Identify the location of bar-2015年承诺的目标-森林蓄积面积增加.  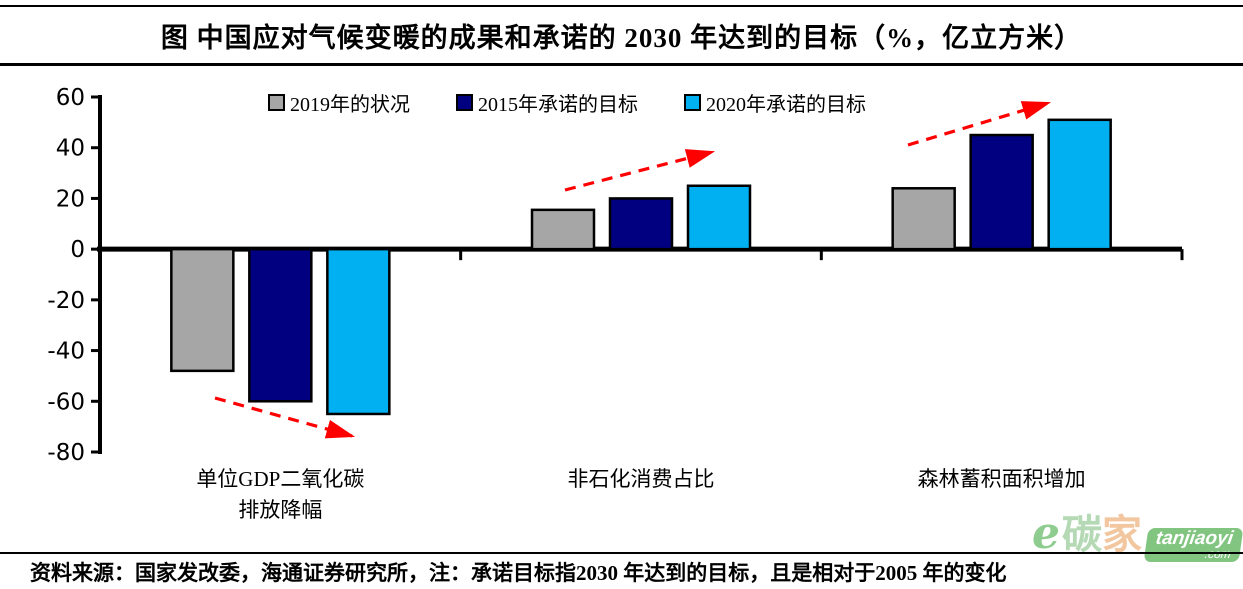
(1001, 192).